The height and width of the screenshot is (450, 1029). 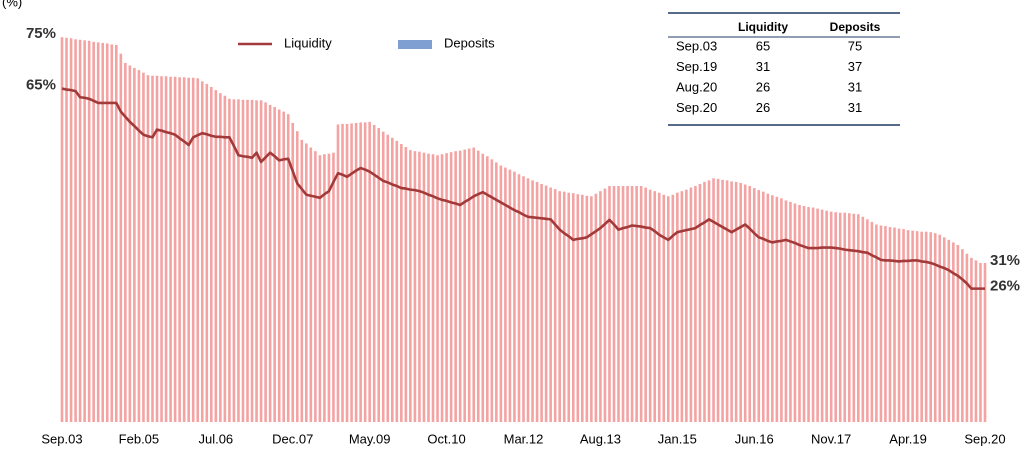 What do you see at coordinates (696, 66) in the screenshot?
I see `table-cell: Sep.19` at bounding box center [696, 66].